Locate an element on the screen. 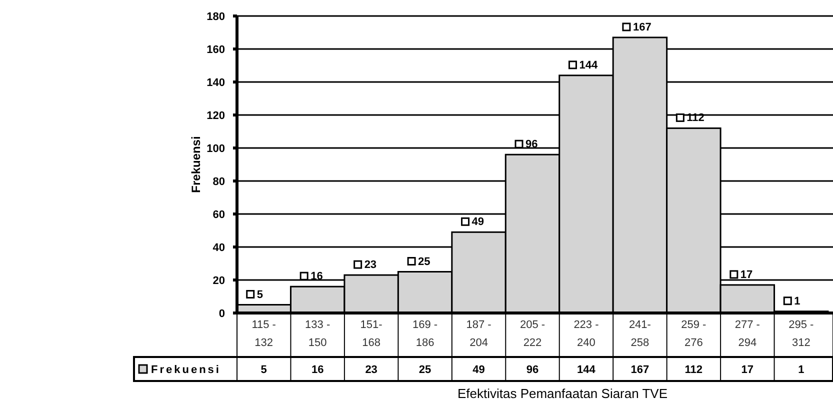 Image resolution: width=833 pixels, height=404 pixels. y-tick-label: 0 is located at coordinates (221, 314).